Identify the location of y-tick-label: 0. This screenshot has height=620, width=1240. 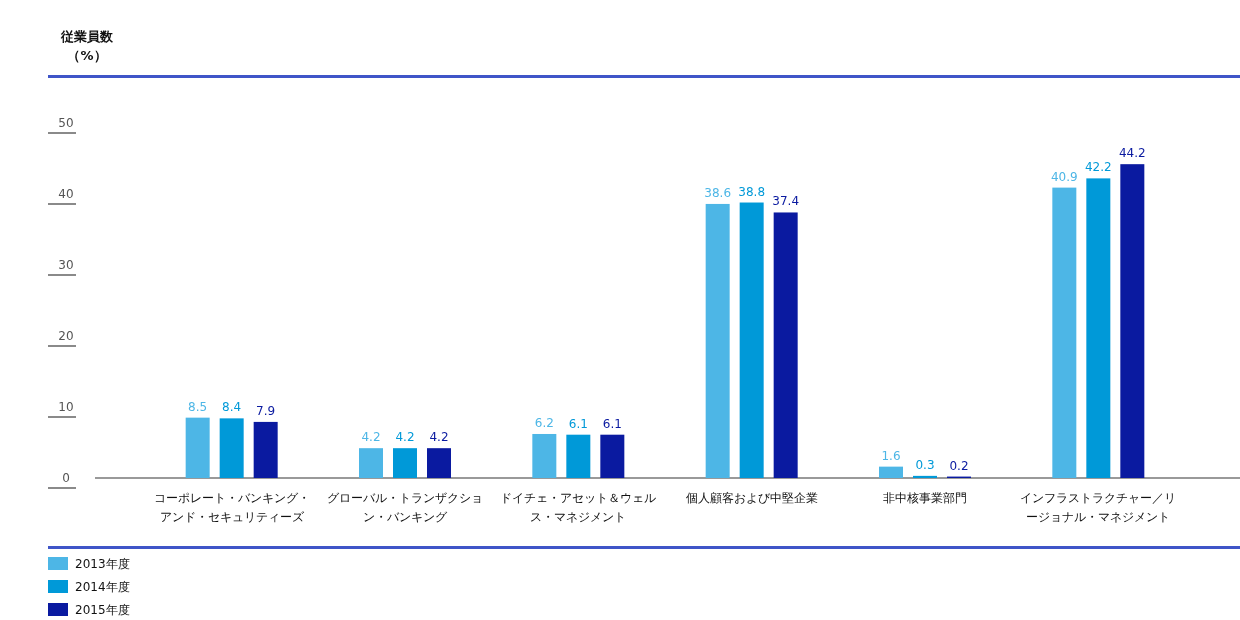
(66, 478).